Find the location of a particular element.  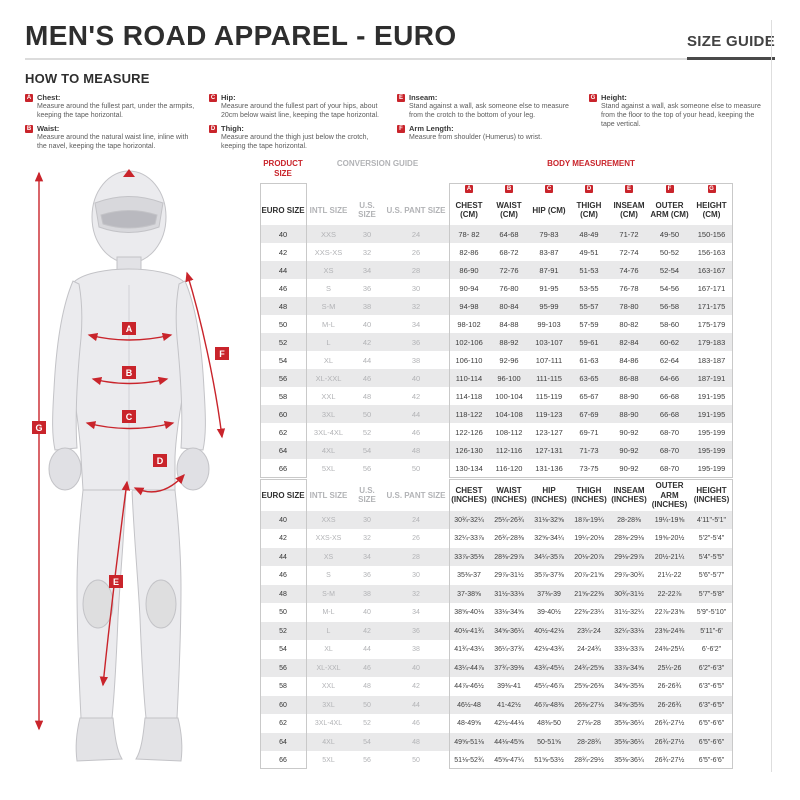

size-cell: 6'2"-6'3" is located at coordinates (711, 668).